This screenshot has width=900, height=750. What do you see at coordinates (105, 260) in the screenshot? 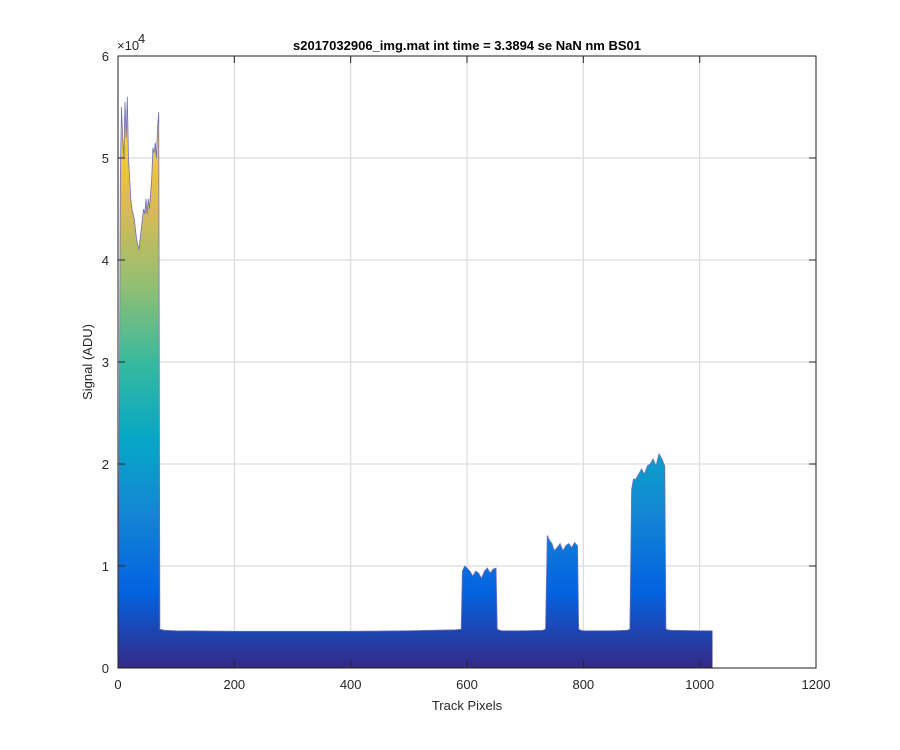
I see `y-tick-label: 4` at bounding box center [105, 260].